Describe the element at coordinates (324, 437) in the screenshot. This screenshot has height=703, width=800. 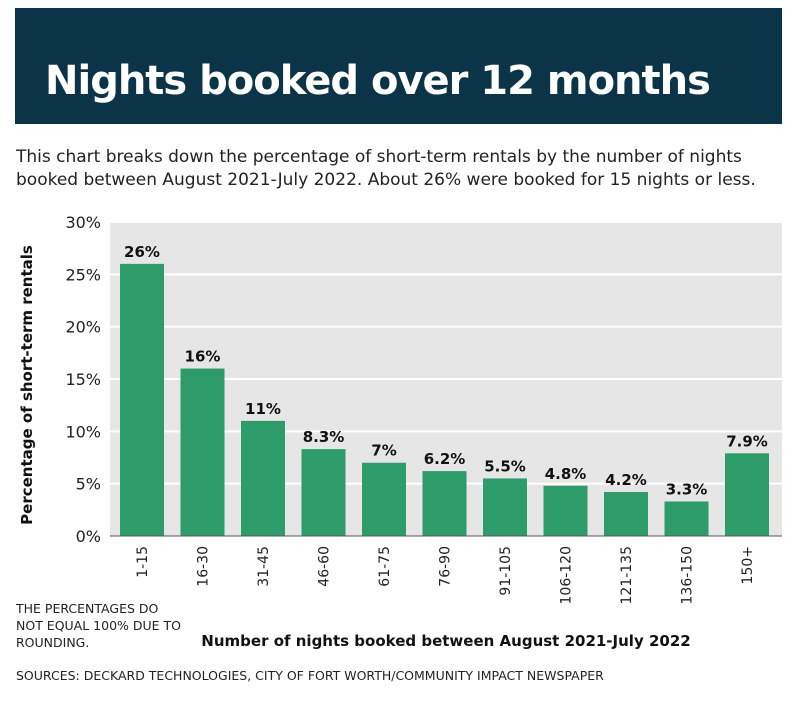
I see `data-label: 8.3%` at that location.